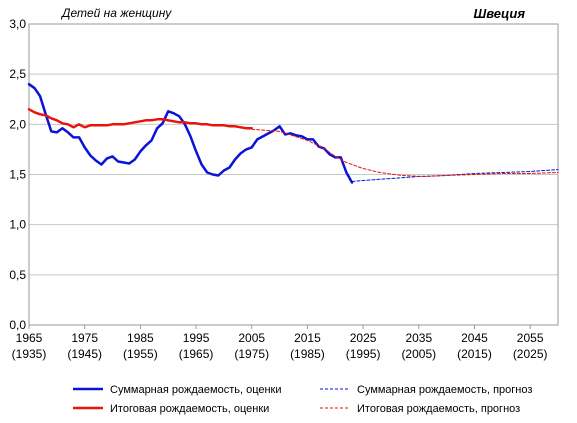 This screenshot has height=423, width=577. Describe the element at coordinates (363, 354) in the screenshot. I see `x-tick-sublabel: (1995)` at that location.